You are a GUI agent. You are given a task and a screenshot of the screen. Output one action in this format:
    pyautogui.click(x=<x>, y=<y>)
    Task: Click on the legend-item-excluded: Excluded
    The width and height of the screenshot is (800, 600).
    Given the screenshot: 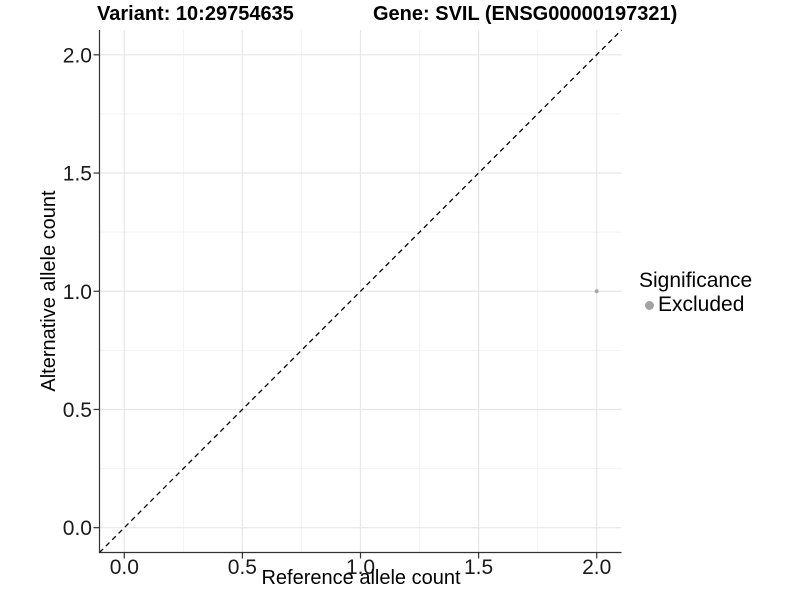 What is the action you would take?
    pyautogui.click(x=695, y=305)
    